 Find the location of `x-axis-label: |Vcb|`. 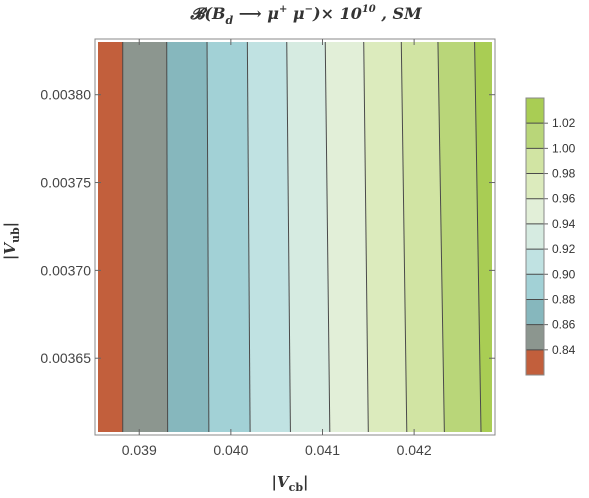

x-axis-label: |Vcb| is located at coordinates (290, 483).